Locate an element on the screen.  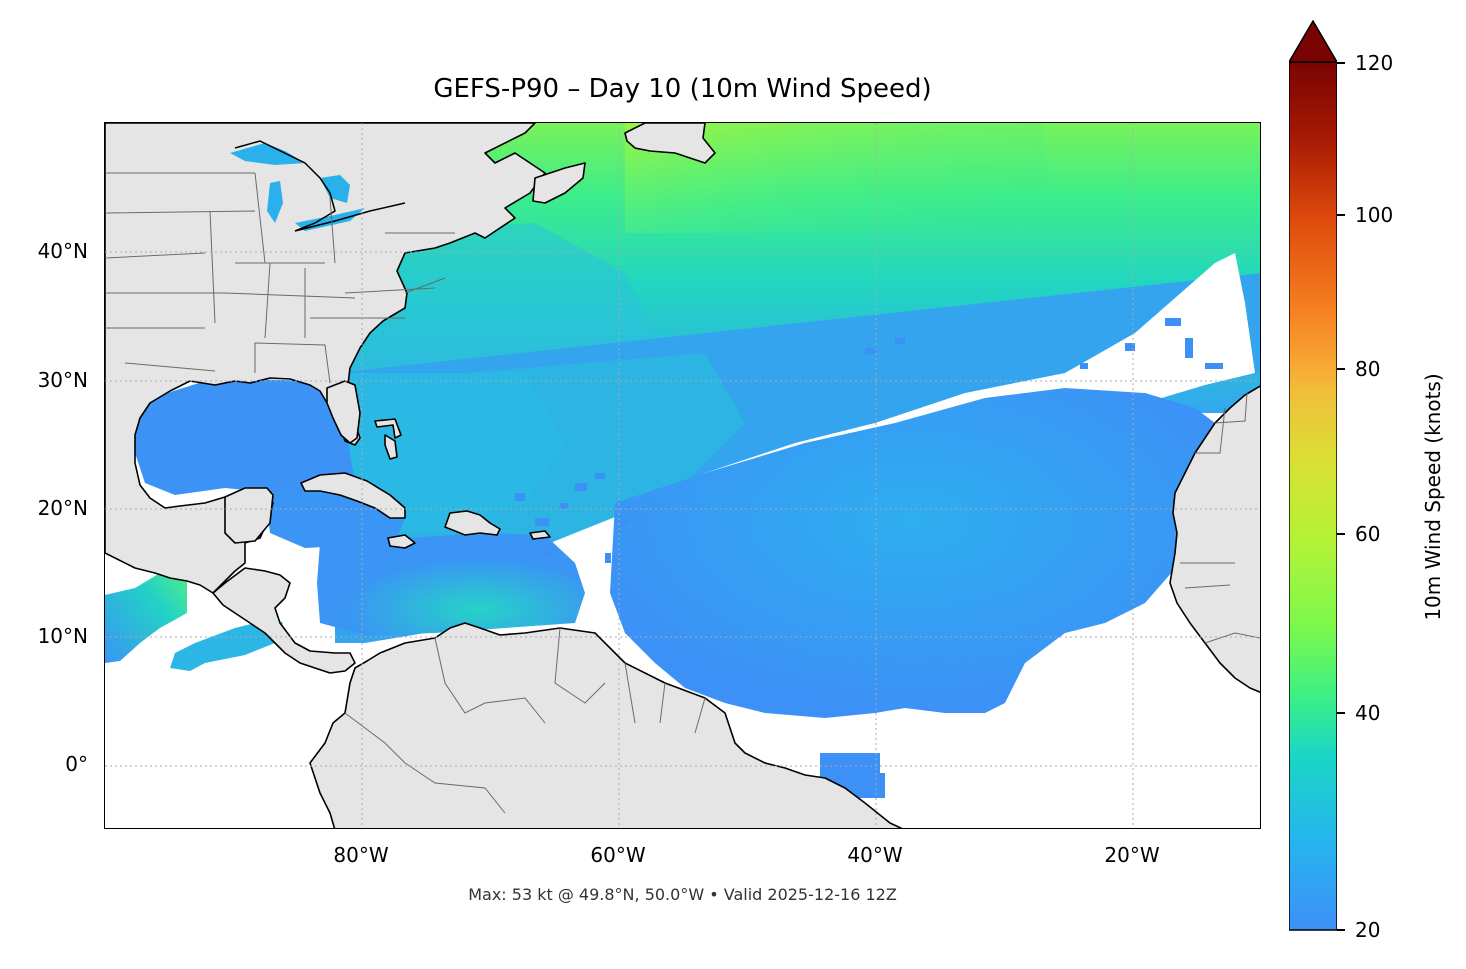
y-tick-20n: 20°N is located at coordinates (62, 508).